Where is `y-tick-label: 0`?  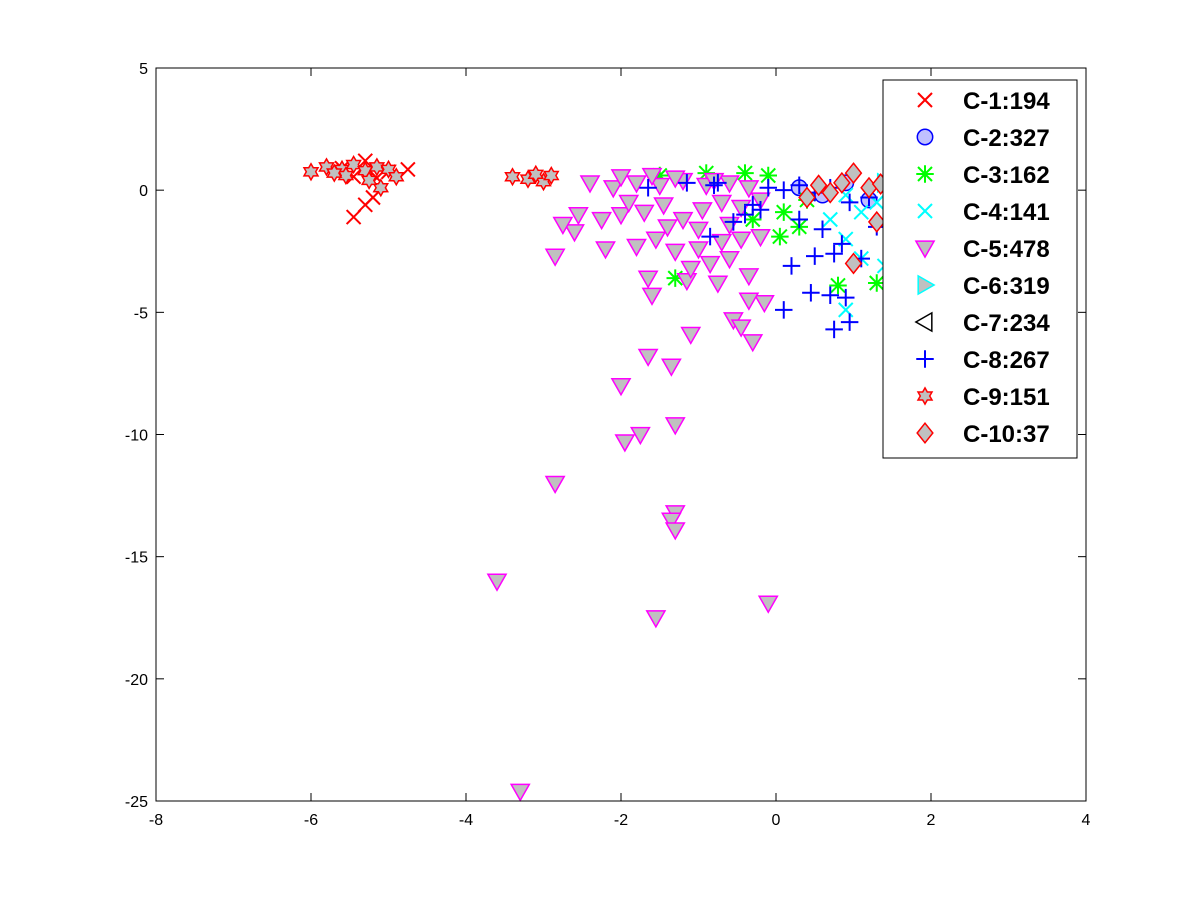
y-tick-label: 0 is located at coordinates (143, 191).